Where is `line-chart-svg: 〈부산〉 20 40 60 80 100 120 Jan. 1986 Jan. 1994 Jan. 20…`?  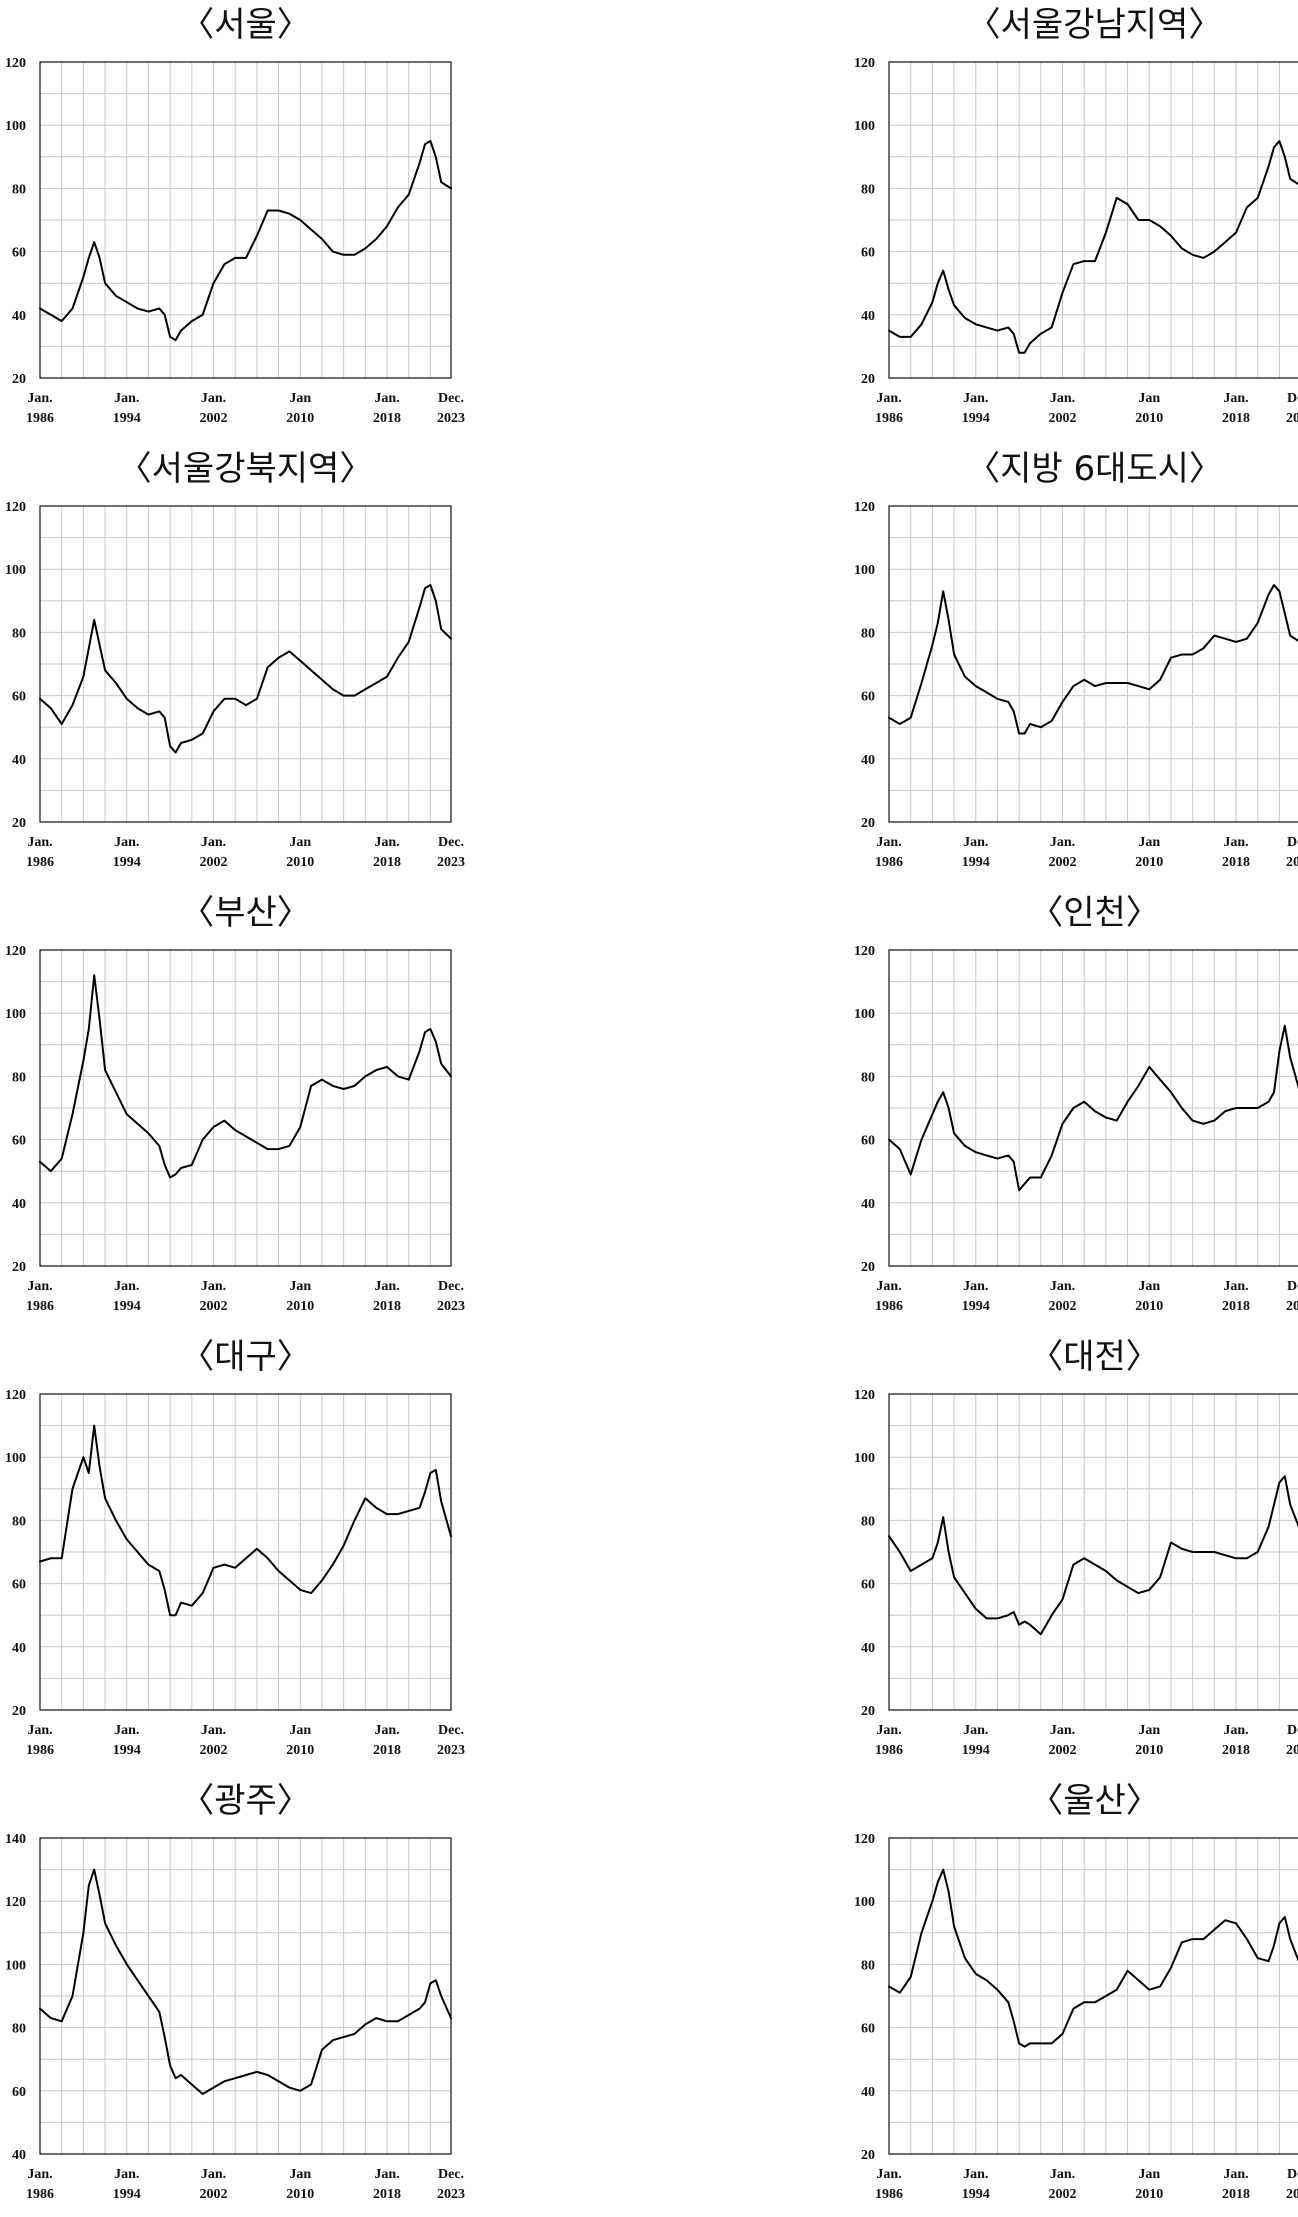
line-chart-svg: 〈부산〉 20 40 60 80 100 120 Jan. 1986 Jan. 1994 Jan. 20… is located at coordinates (235, 1103).